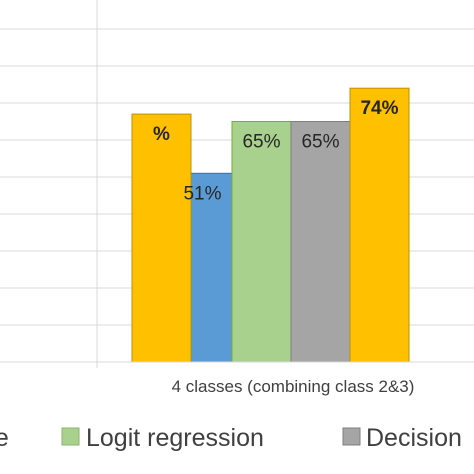  I want to click on data-labels: 51% 65% 65%% 74%, so click(276, 151).